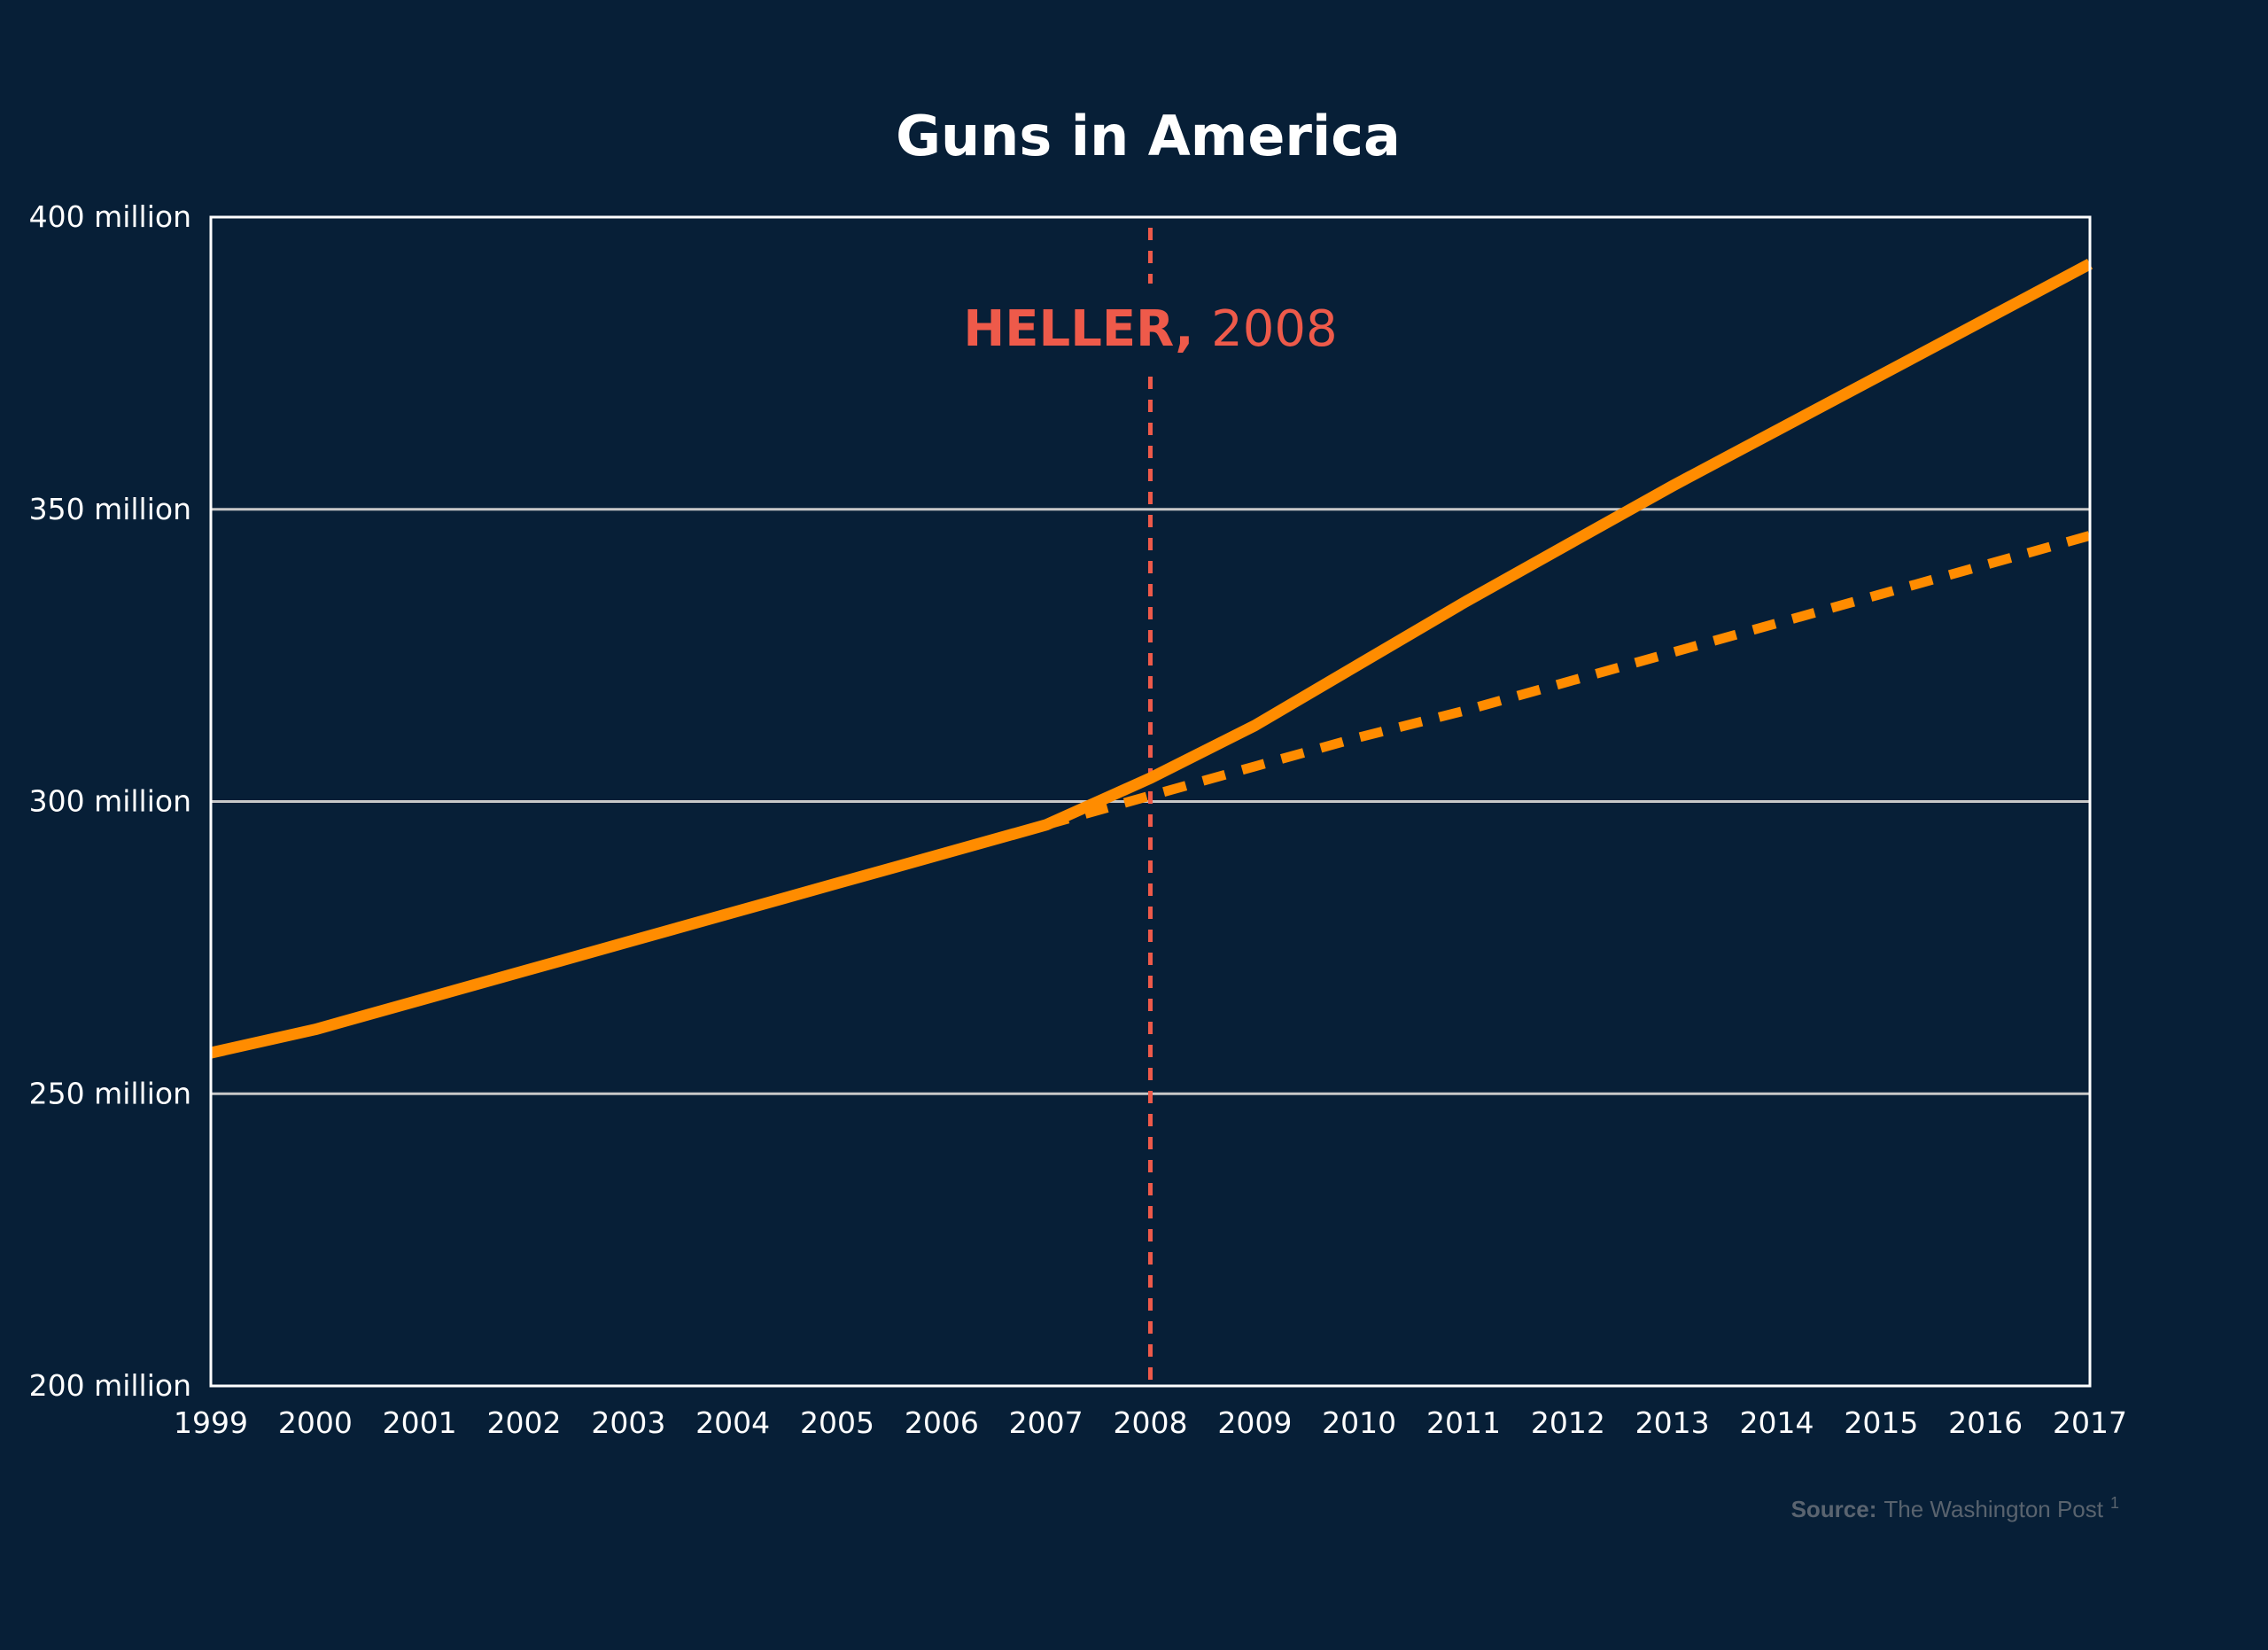 Image resolution: width=2268 pixels, height=1650 pixels. Describe the element at coordinates (1881, 1422) in the screenshot. I see `x-tick-label: 2015` at that location.